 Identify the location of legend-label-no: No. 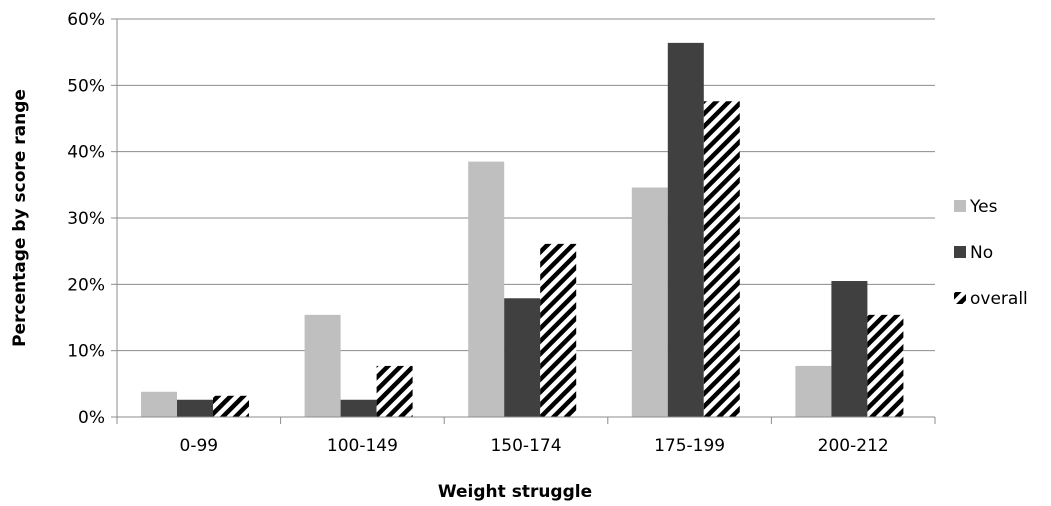
(981, 253).